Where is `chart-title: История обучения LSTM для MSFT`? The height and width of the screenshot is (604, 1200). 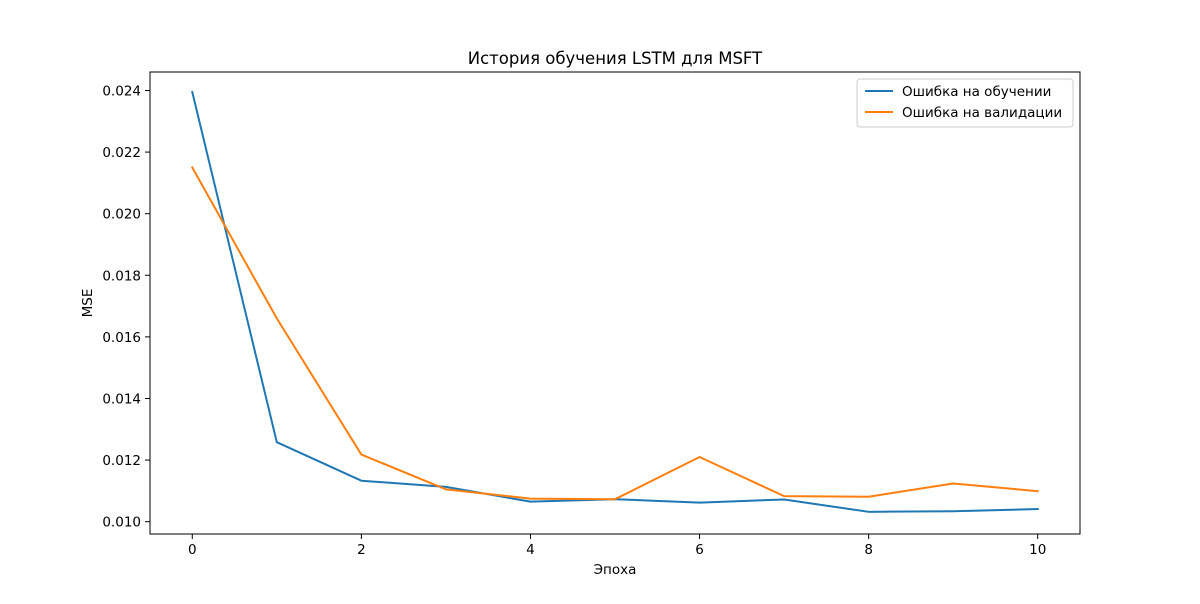
chart-title: История обучения LSTM для MSFT is located at coordinates (615, 58).